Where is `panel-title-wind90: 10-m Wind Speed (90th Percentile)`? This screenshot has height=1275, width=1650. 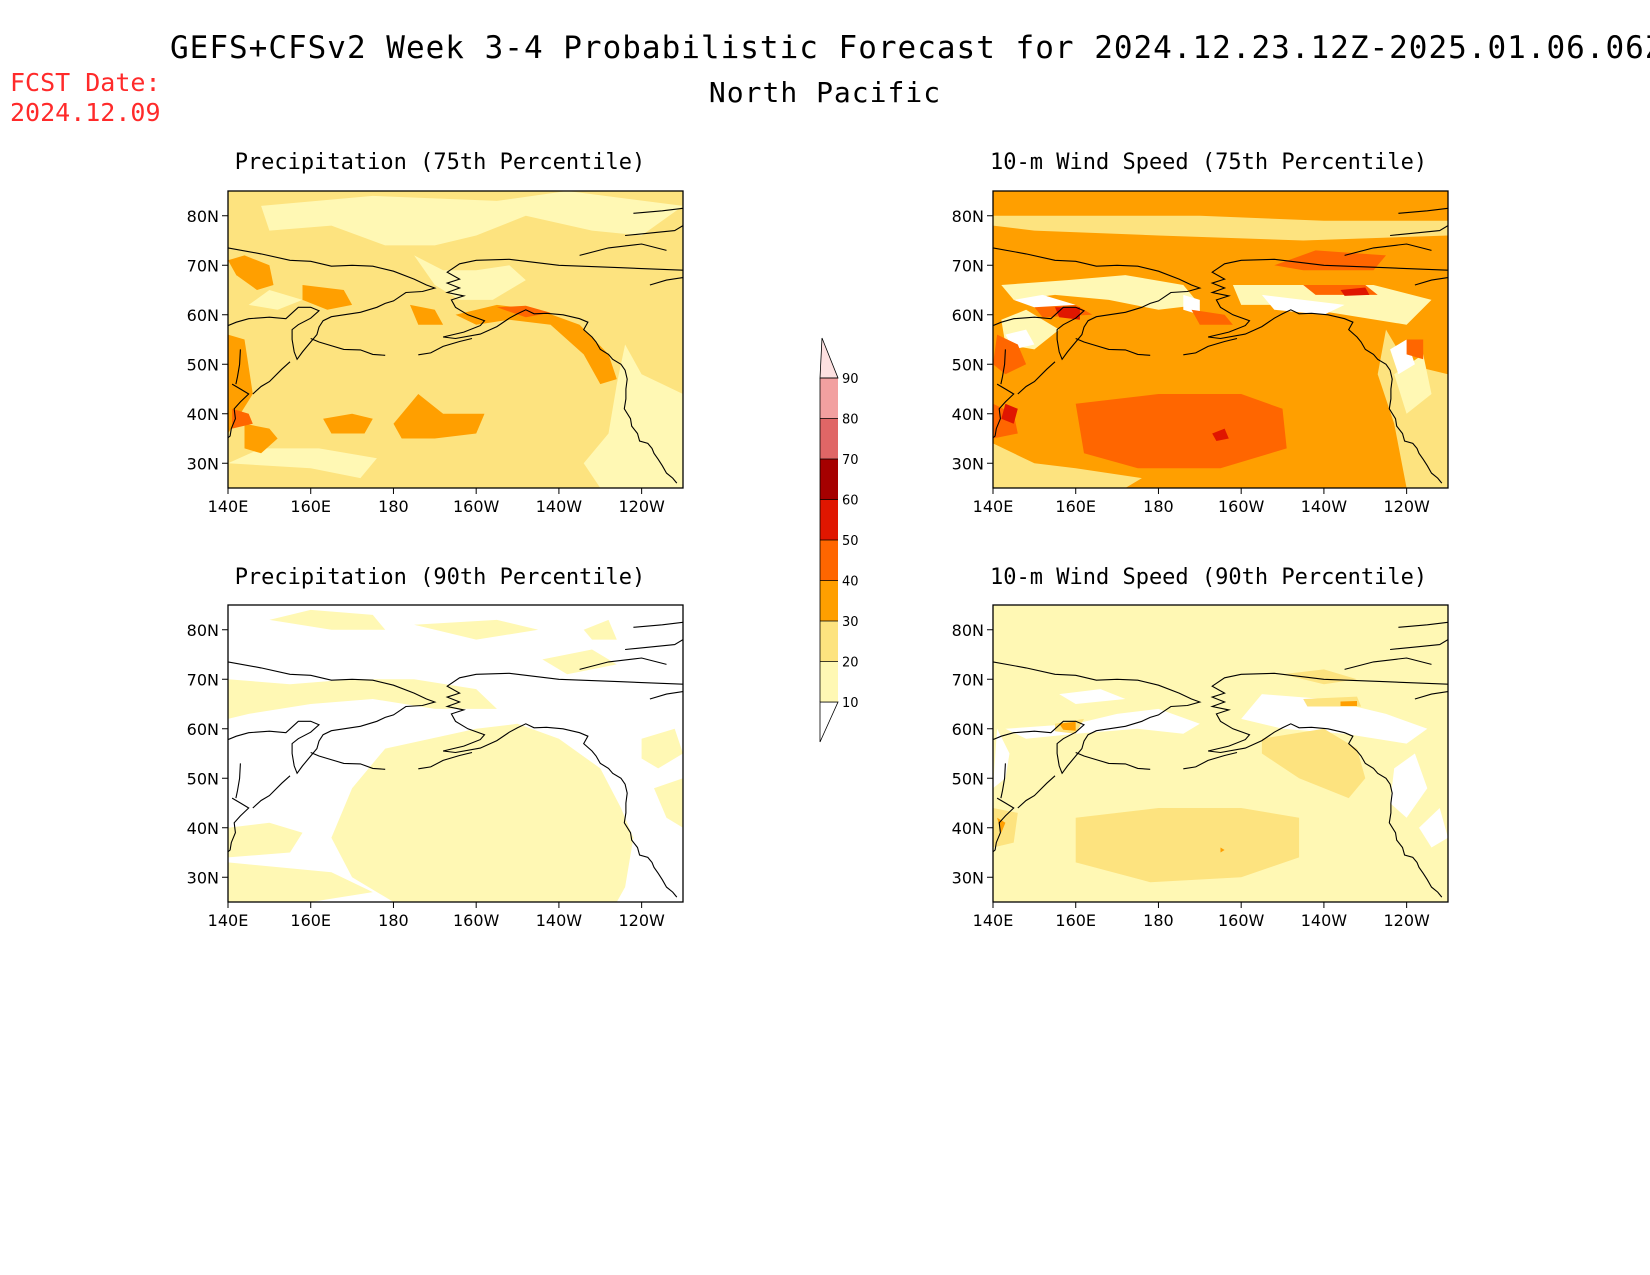
panel-title-wind90: 10-m Wind Speed (90th Percentile) is located at coordinates (1209, 577).